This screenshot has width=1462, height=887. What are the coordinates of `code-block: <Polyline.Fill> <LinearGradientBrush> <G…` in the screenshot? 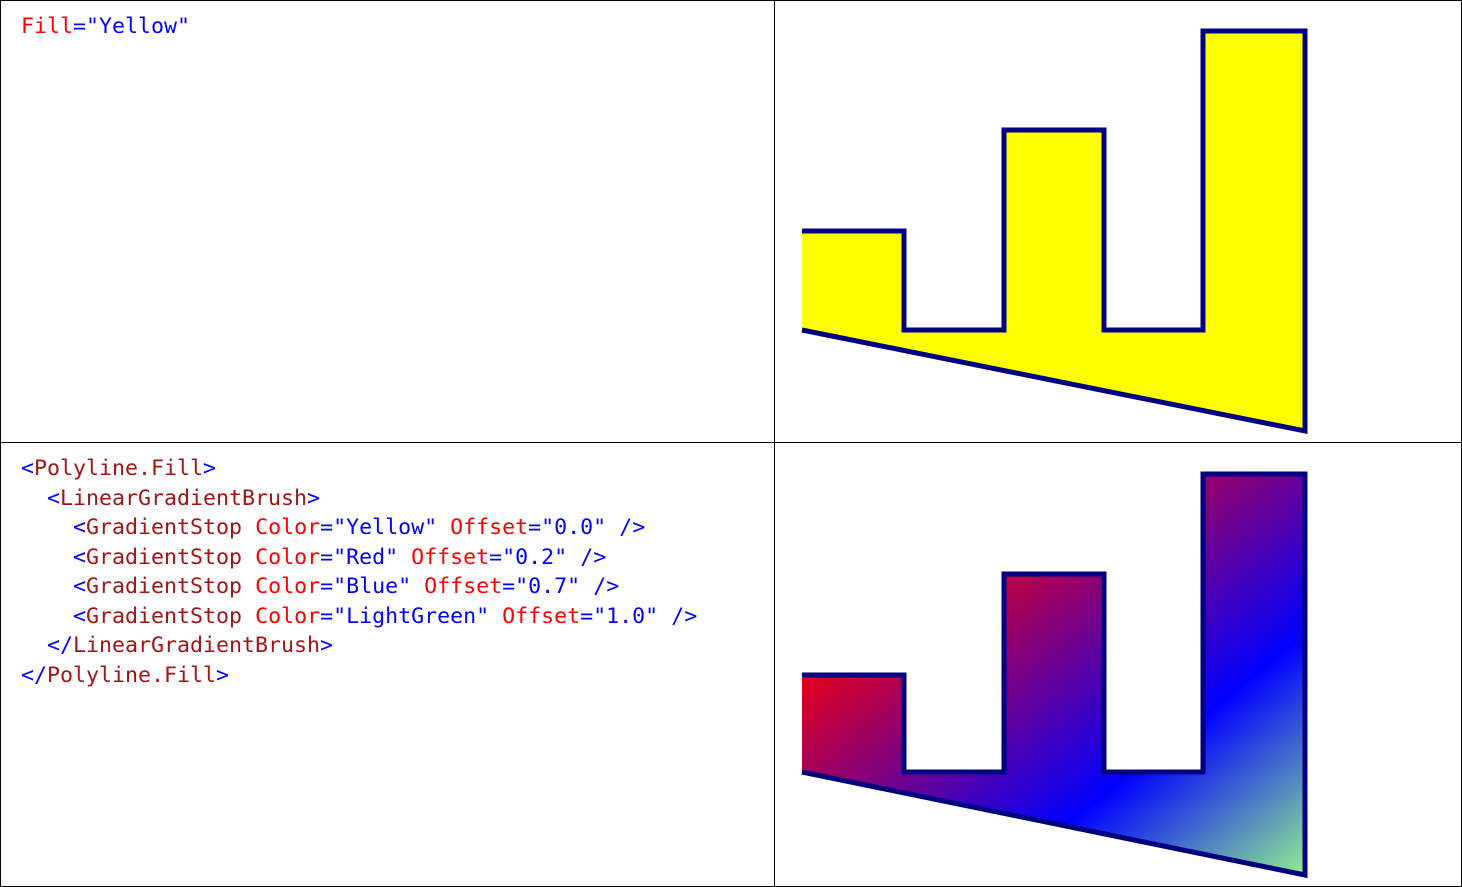 It's located at (388, 567).